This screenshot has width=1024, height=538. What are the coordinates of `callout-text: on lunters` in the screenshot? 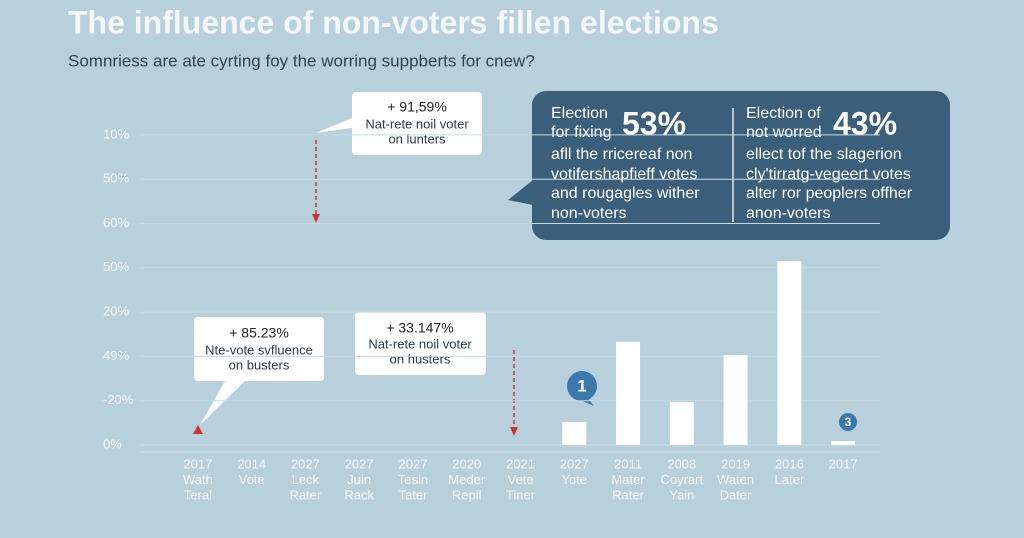 It's located at (417, 138).